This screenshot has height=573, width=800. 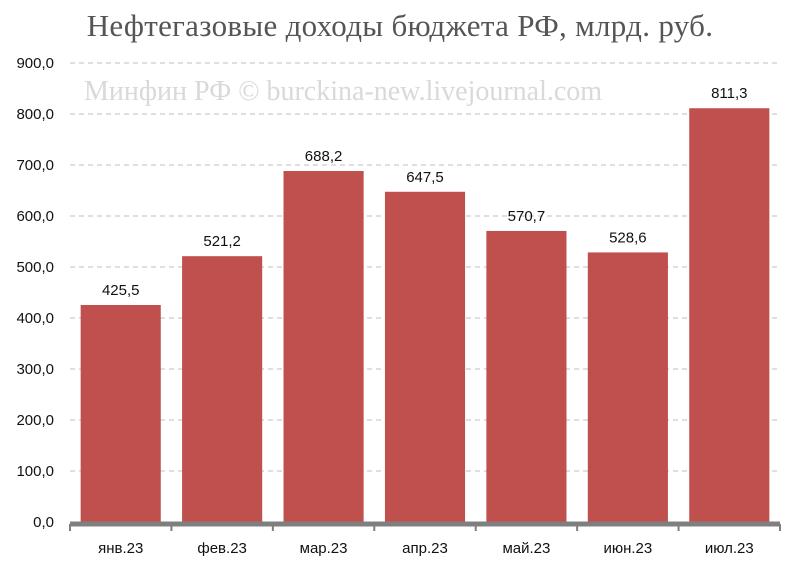 What do you see at coordinates (35, 471) in the screenshot?
I see `y-tick-label: 100,0` at bounding box center [35, 471].